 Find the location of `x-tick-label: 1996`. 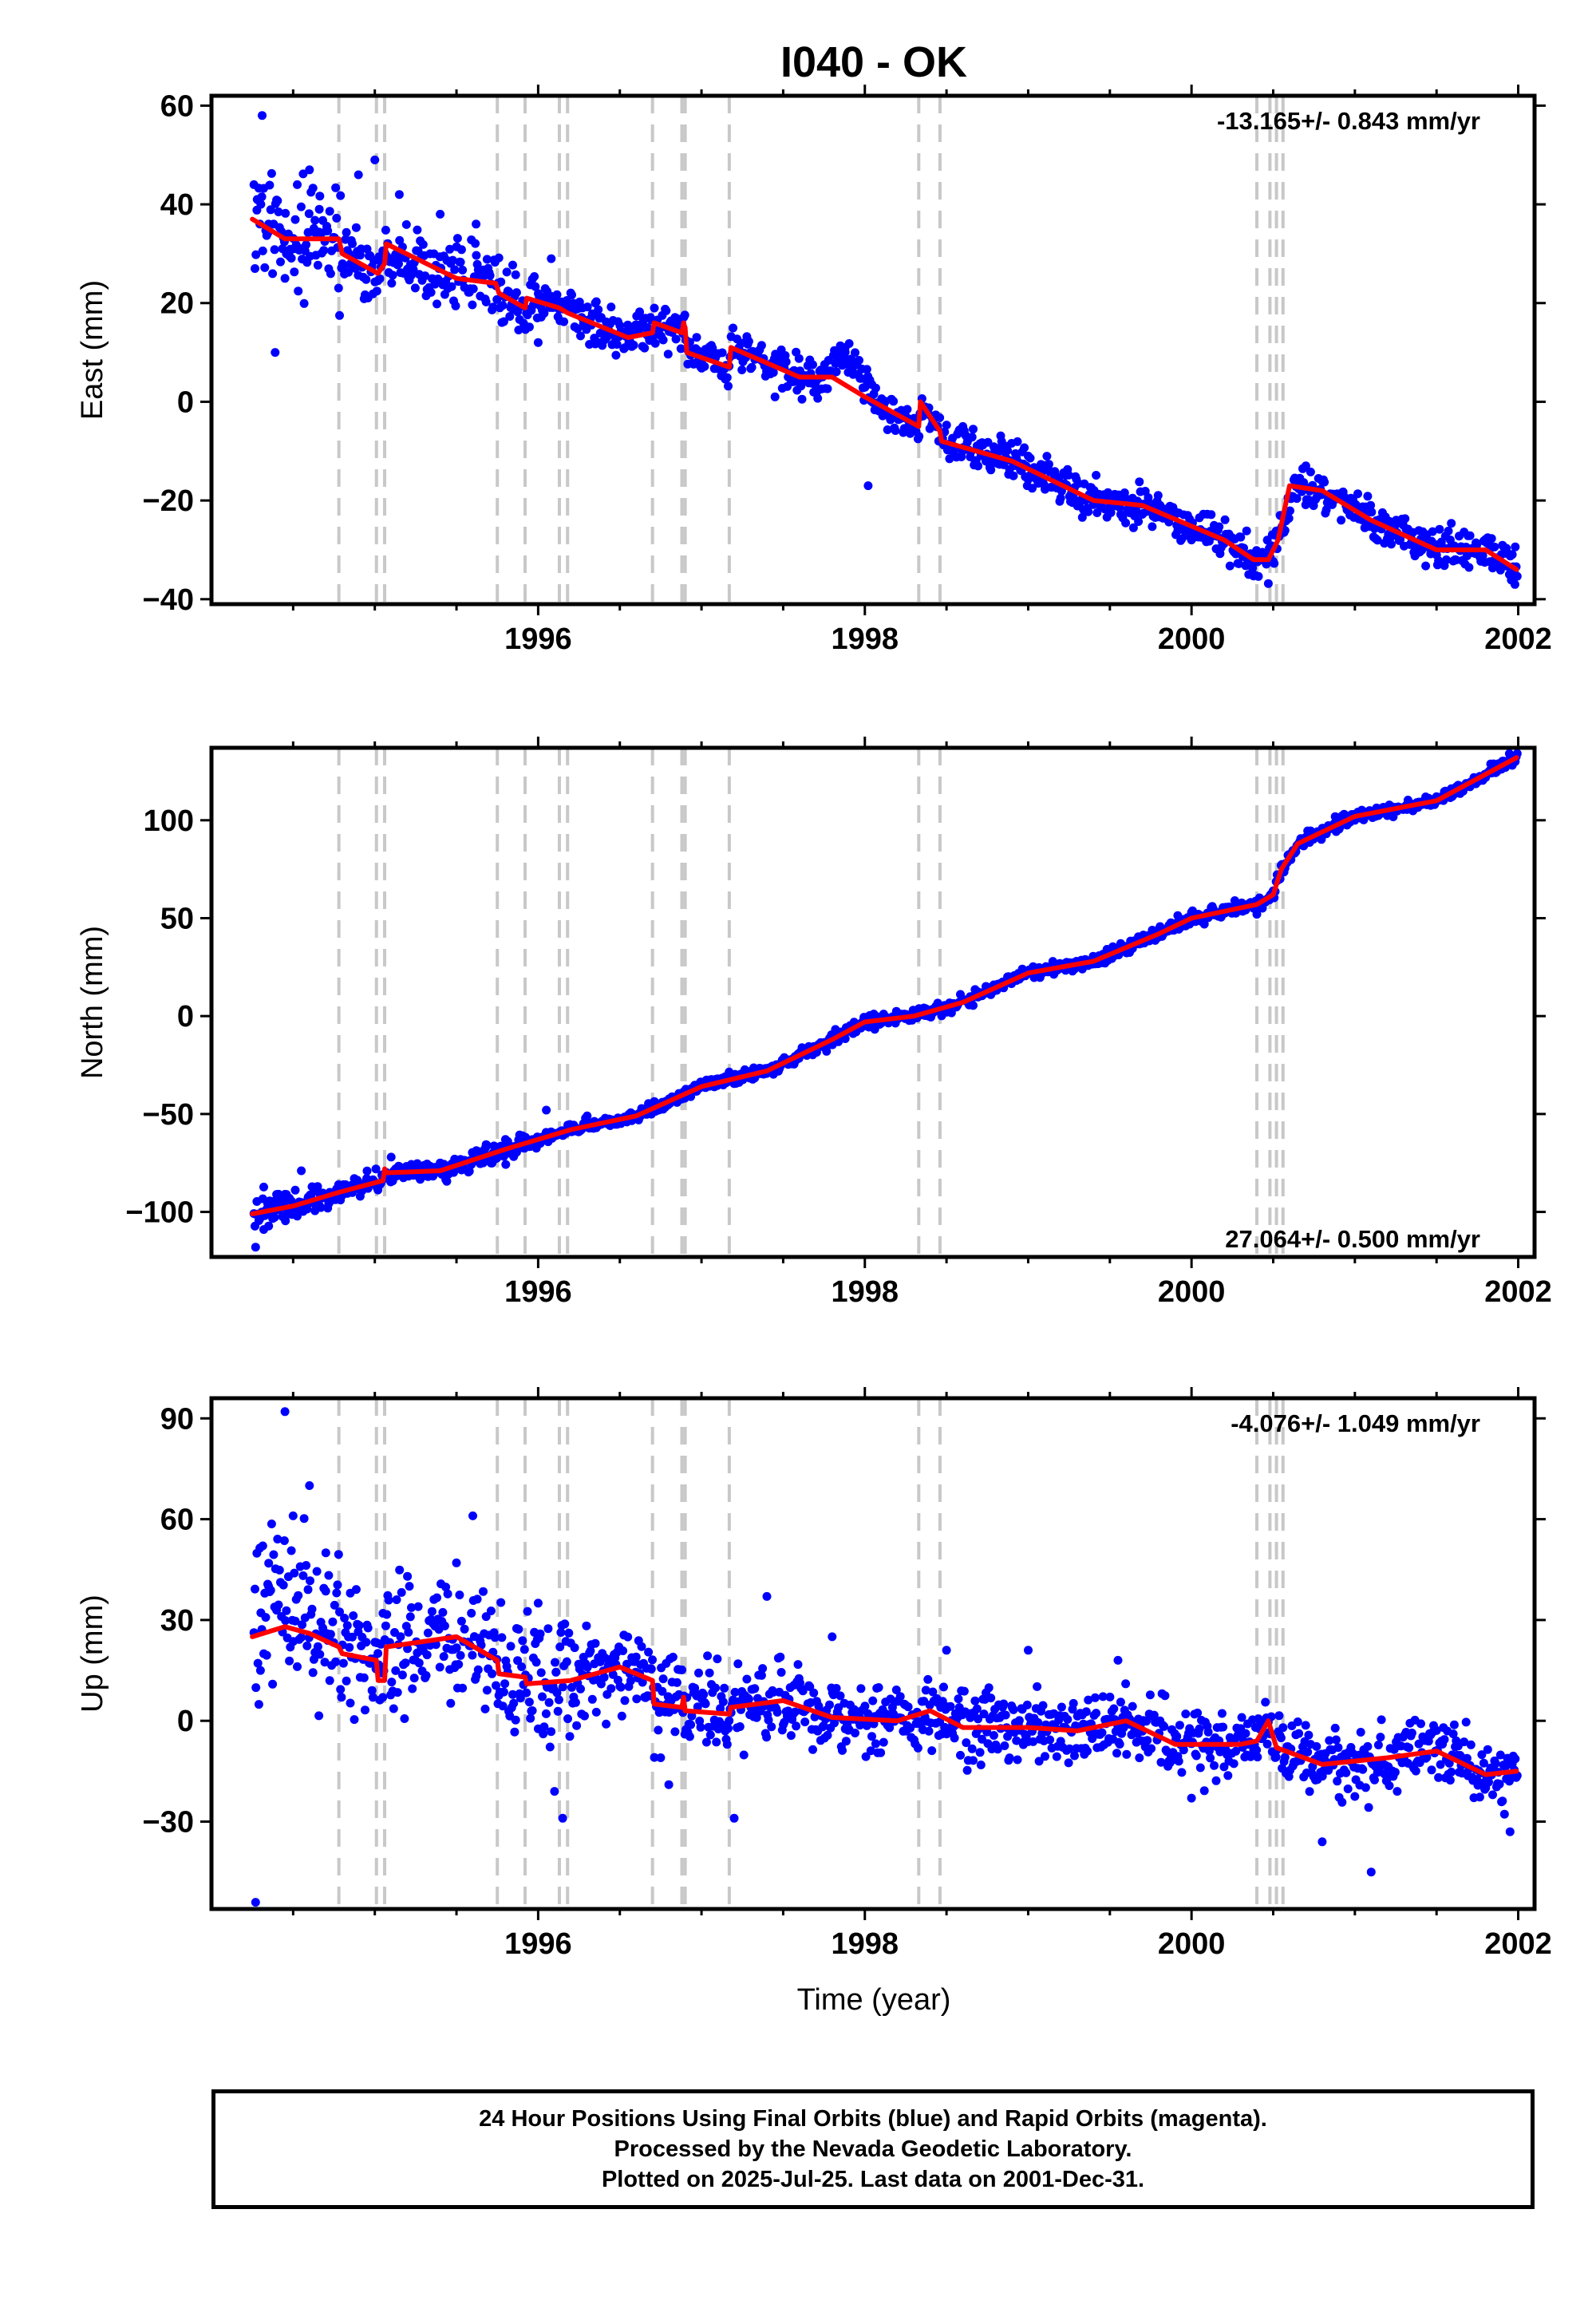

x-tick-label: 1996 is located at coordinates (538, 1944).